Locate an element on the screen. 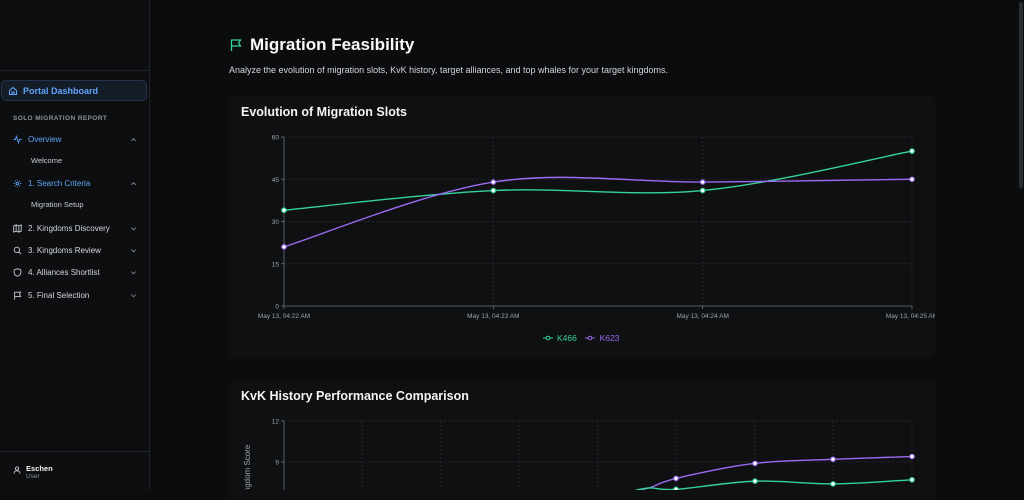  portal-dashboard-button: Portal Dashboard is located at coordinates (74, 90).